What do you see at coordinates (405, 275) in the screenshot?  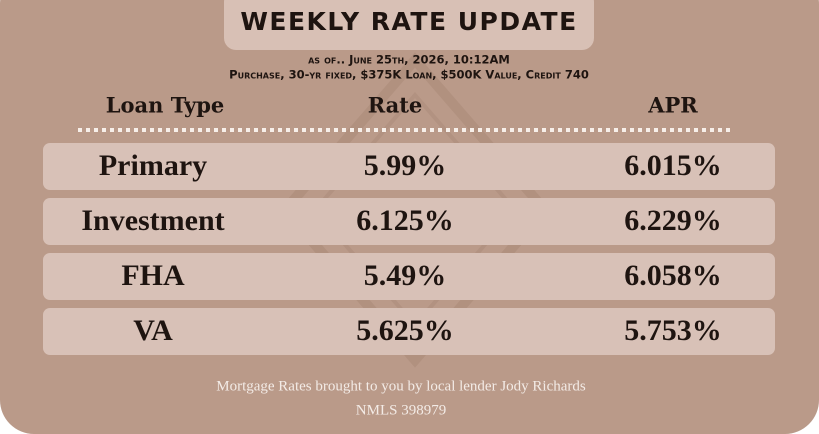 I see `cell: 5.49%` at bounding box center [405, 275].